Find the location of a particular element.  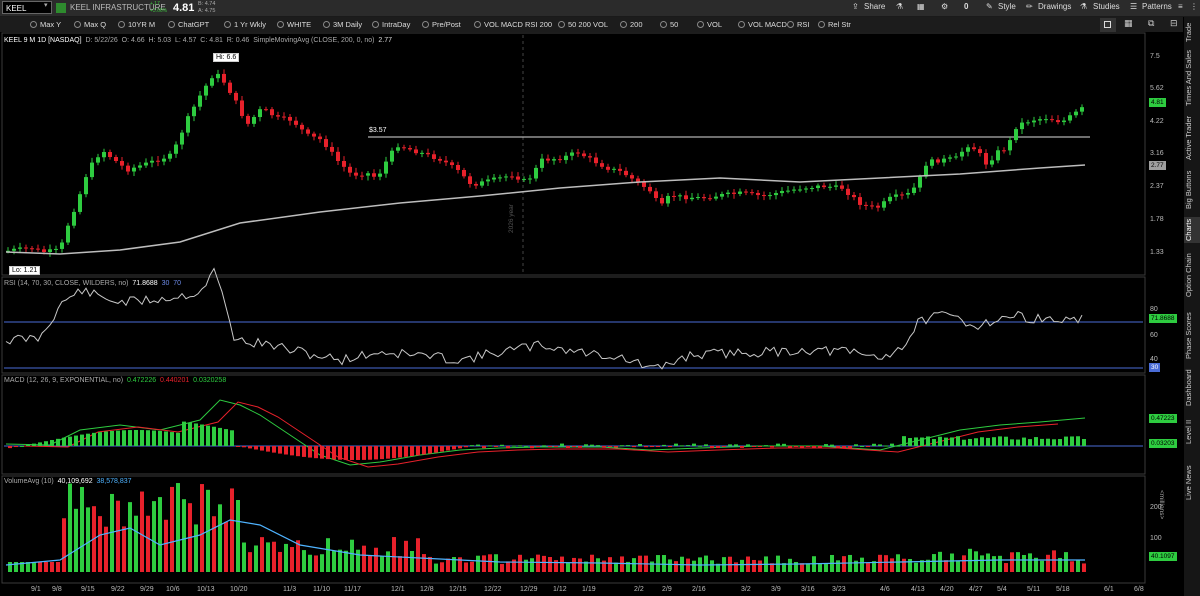

layout-menu-icon: ⧉ is located at coordinates (1151, 23).